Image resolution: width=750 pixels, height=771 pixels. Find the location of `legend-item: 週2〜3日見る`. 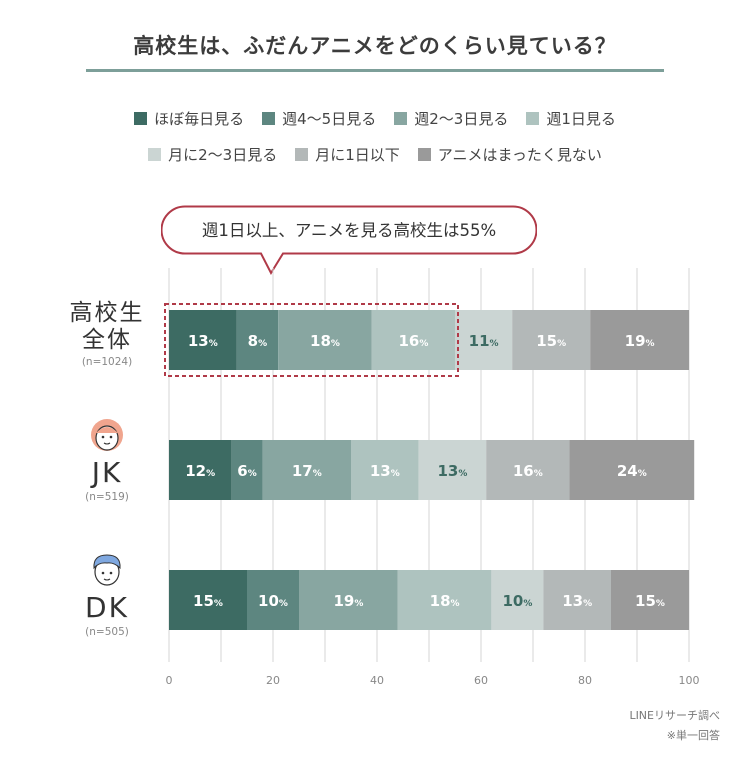

legend-item: 週2〜3日見る is located at coordinates (451, 118).